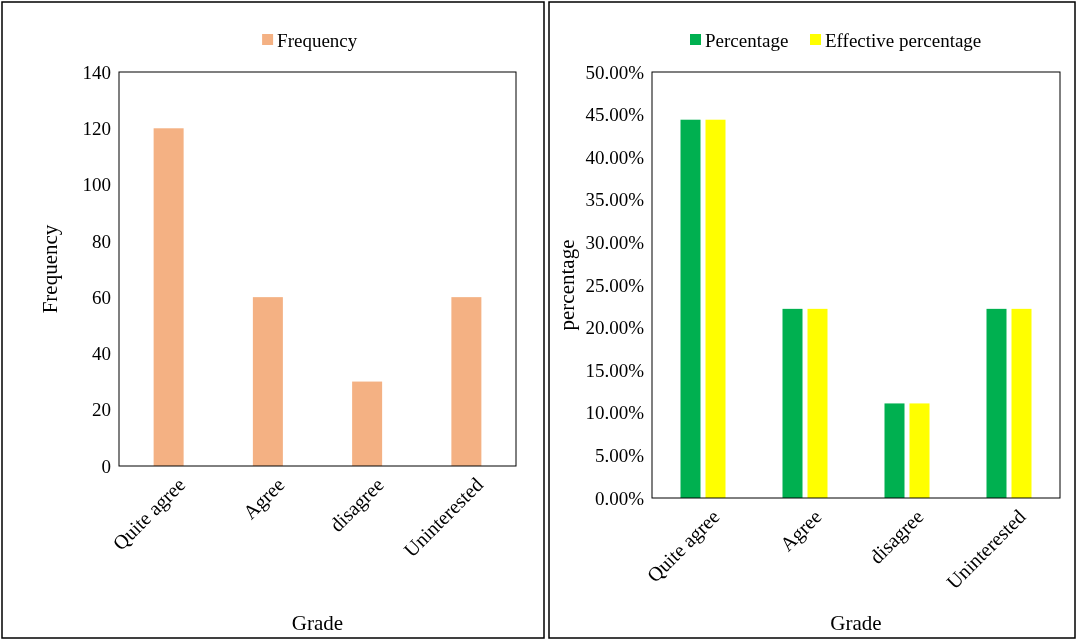  I want to click on y-tick-label: 10.00%, so click(615, 413).